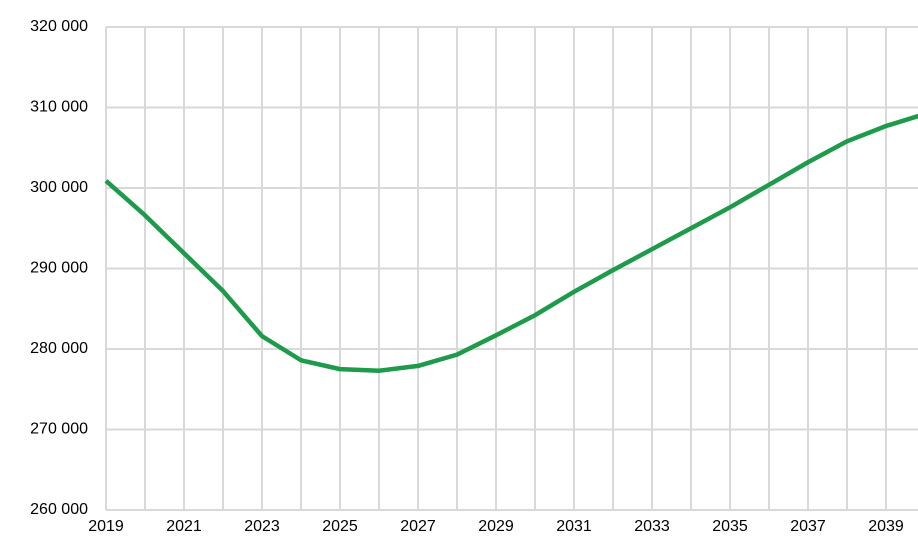  I want to click on y-tick-label: 320 000, so click(59, 26).